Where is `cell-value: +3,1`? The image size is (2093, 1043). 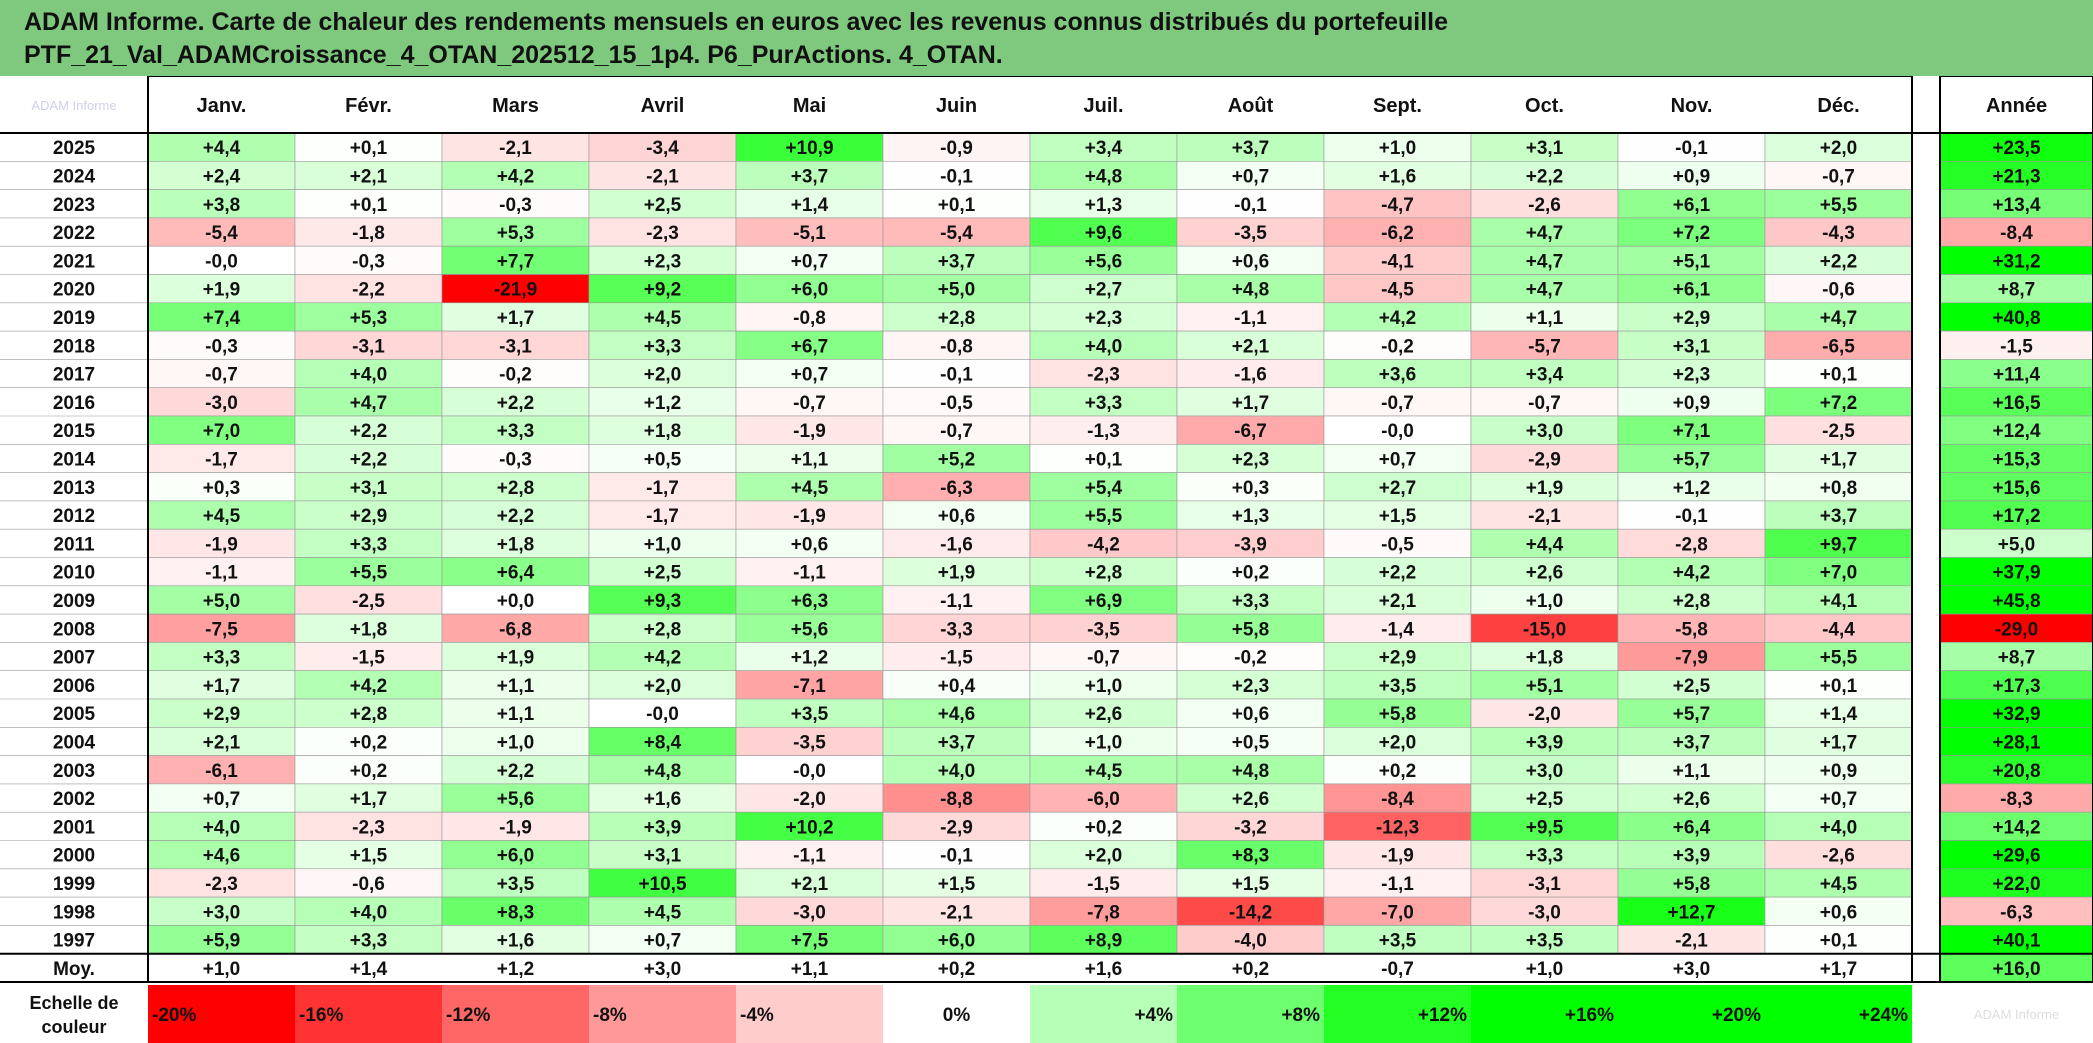 cell-value: +3,1 is located at coordinates (1545, 148).